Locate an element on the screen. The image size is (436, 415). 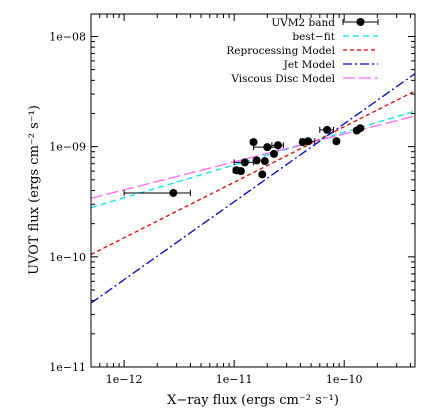
legend-entry: best−fit is located at coordinates (335, 37).